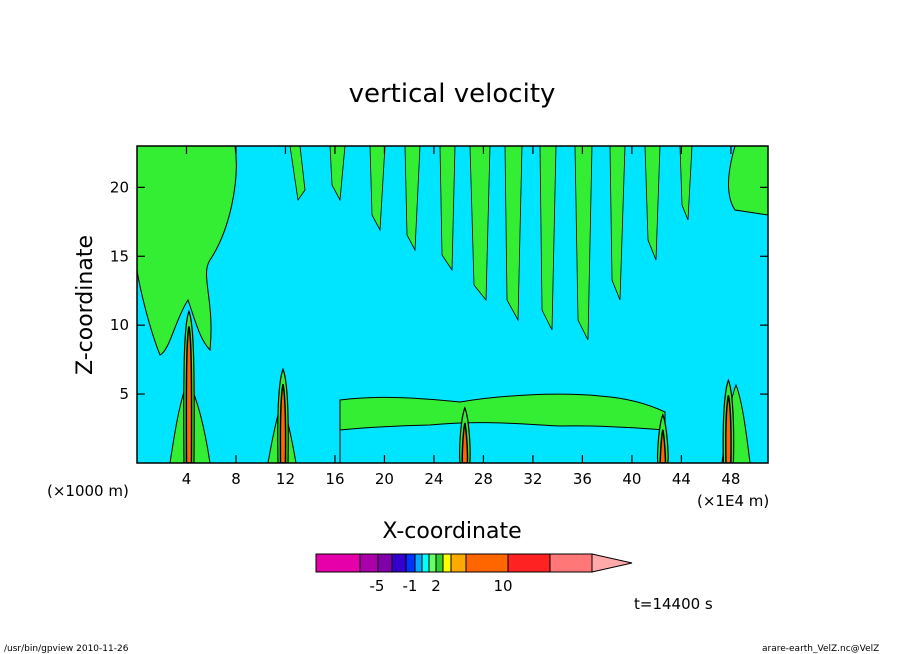 The height and width of the screenshot is (654, 904). What do you see at coordinates (582, 479) in the screenshot?
I see `x-tick-label: 36` at bounding box center [582, 479].